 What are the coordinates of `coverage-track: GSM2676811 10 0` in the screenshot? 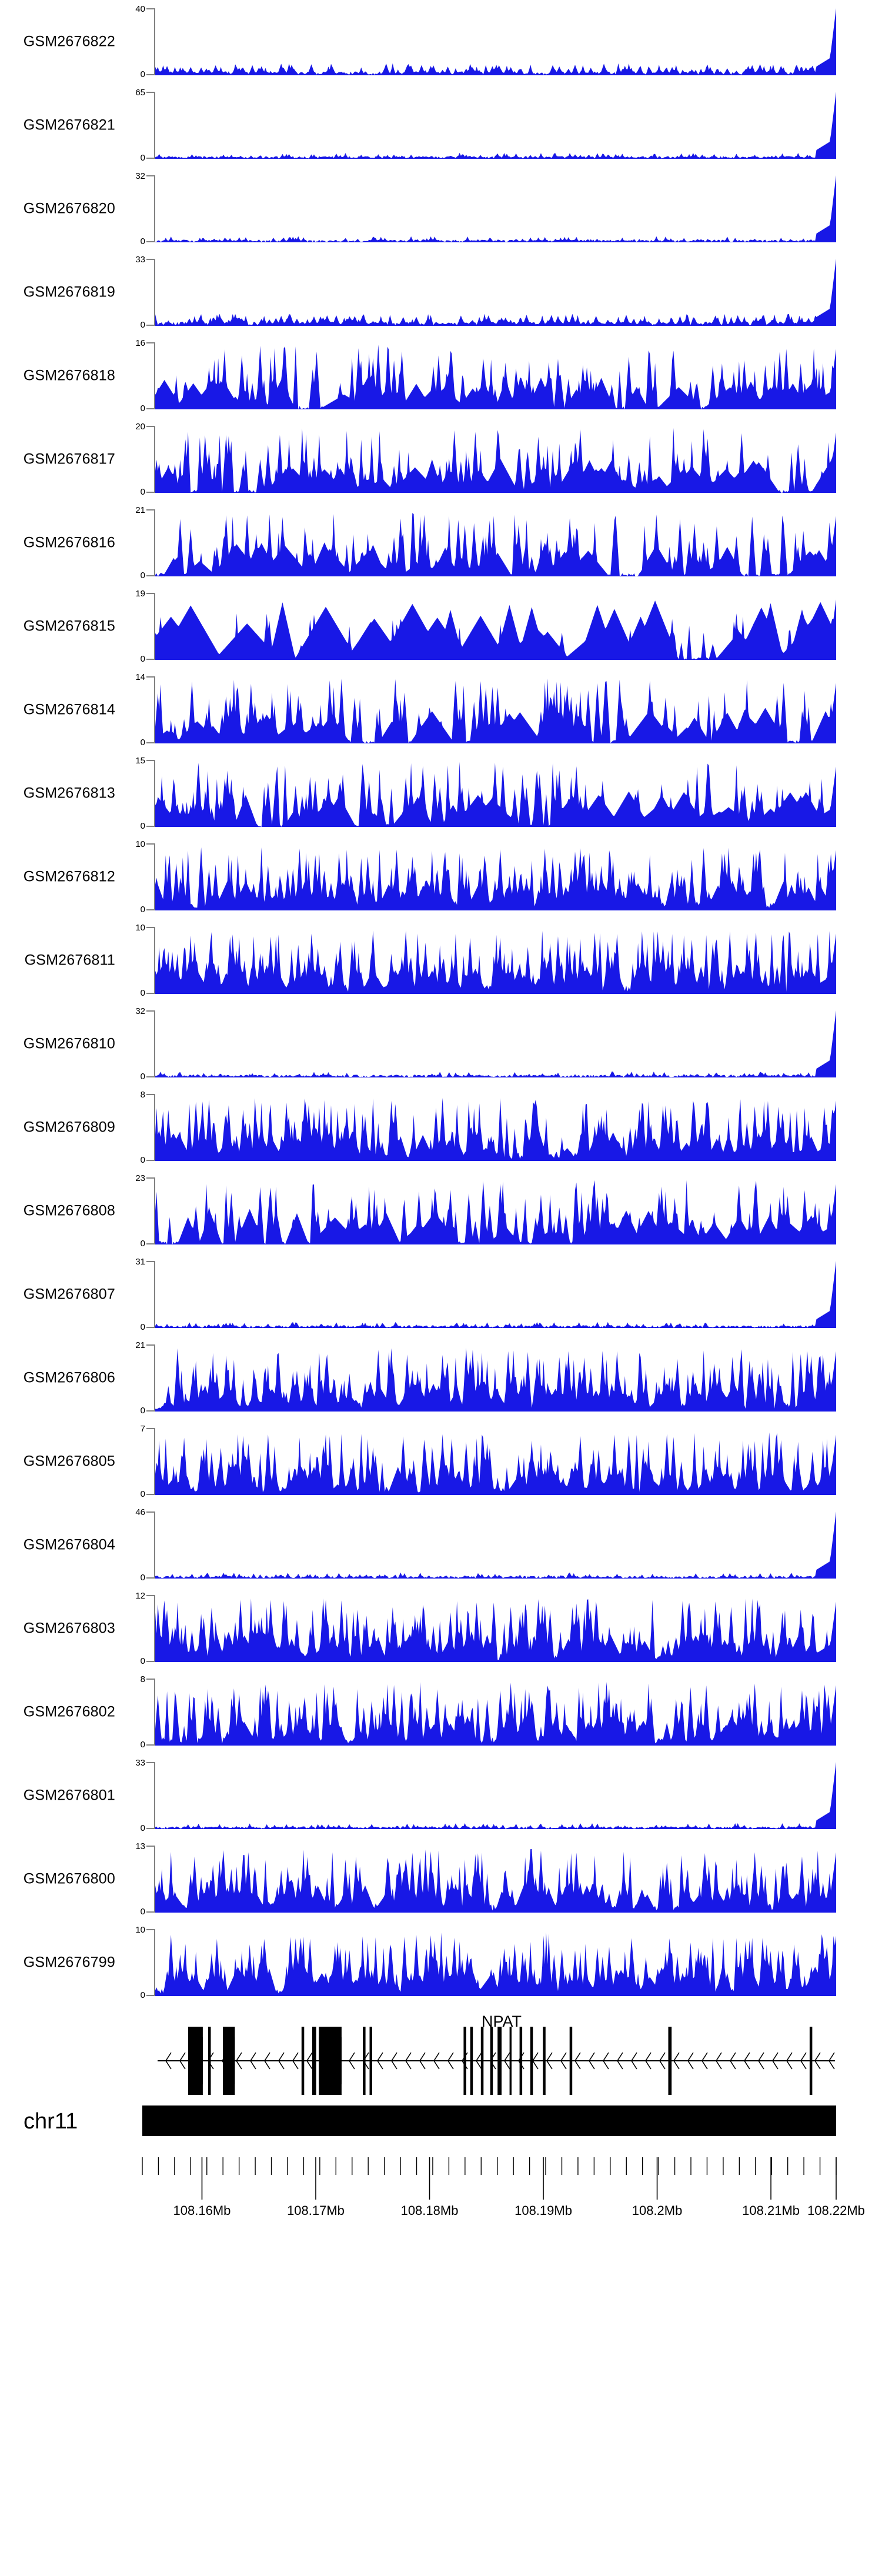 It's located at (441, 960).